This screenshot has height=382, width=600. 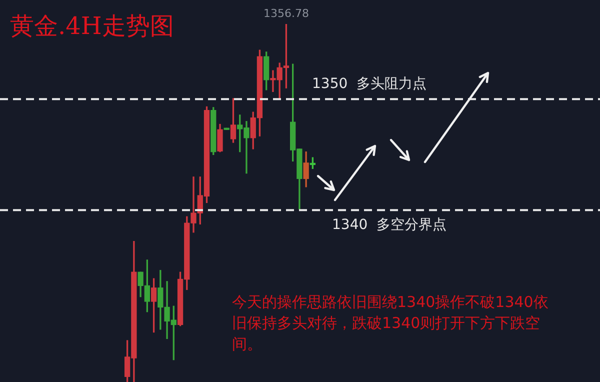 I want to click on annotation: 今天的操作思路依旧围绕1340操作不破1340依旧保持多头对待，跌破1340则打开下方下跌空间。, so click(x=391, y=323).